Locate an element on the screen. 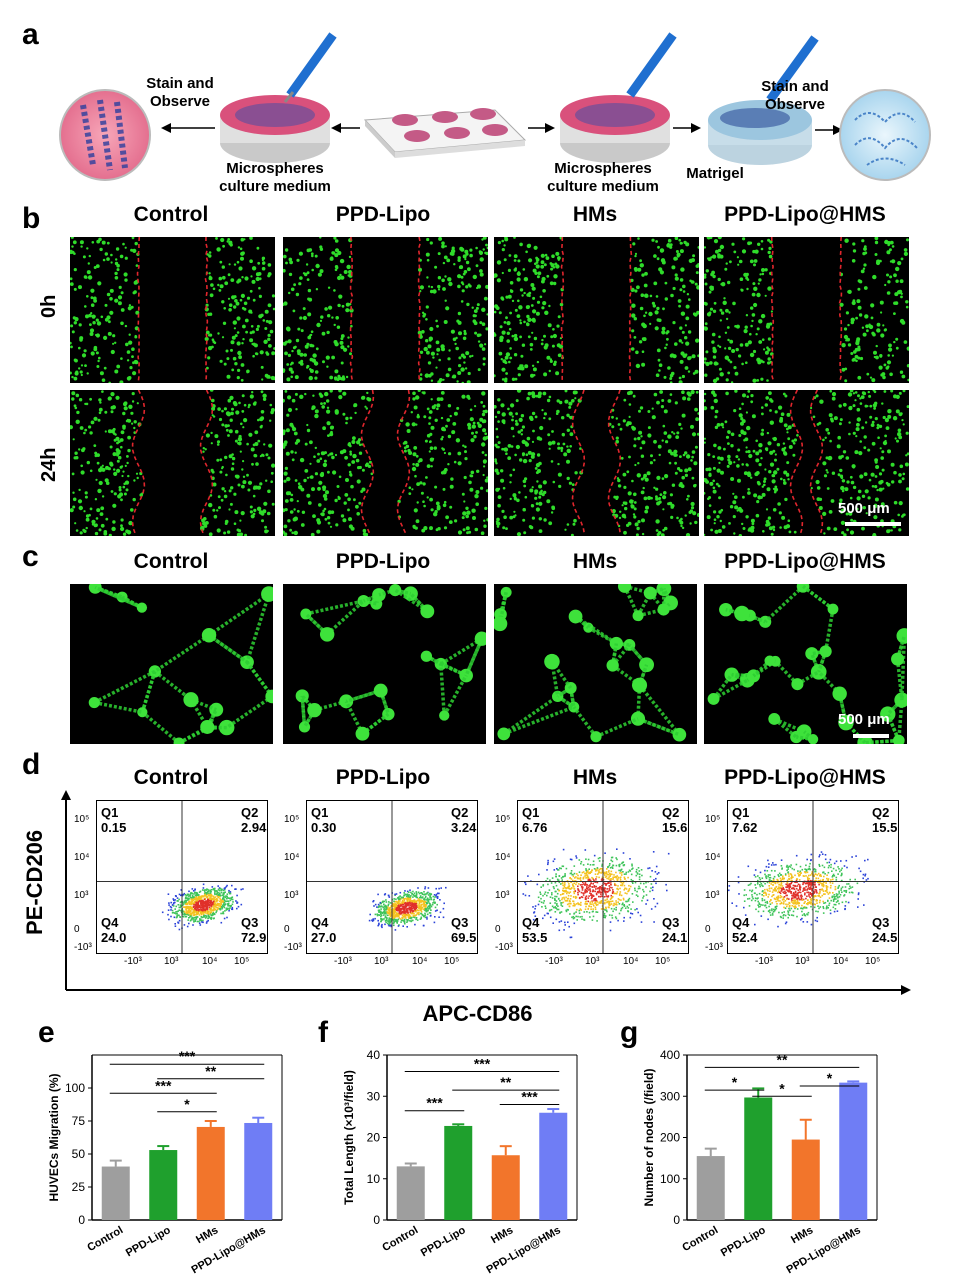 This screenshot has width=955, height=1284. scale-bar-b is located at coordinates (873, 524).